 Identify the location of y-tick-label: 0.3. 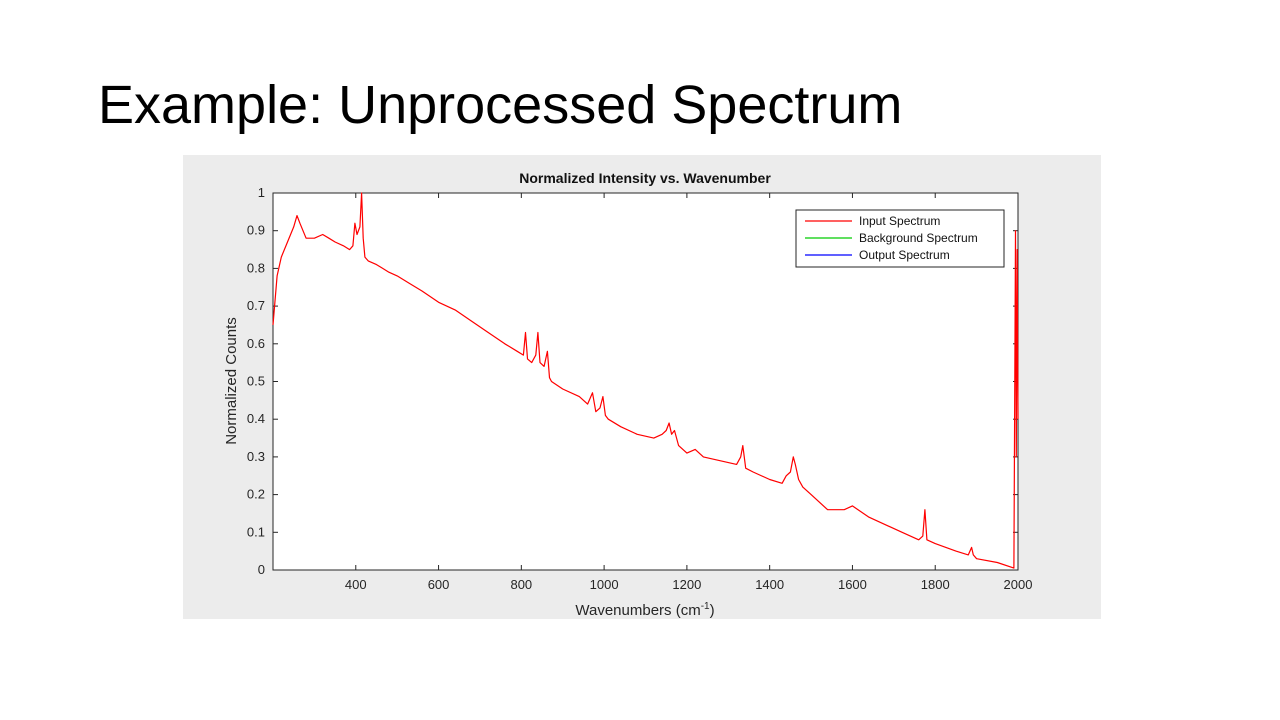
(256, 456).